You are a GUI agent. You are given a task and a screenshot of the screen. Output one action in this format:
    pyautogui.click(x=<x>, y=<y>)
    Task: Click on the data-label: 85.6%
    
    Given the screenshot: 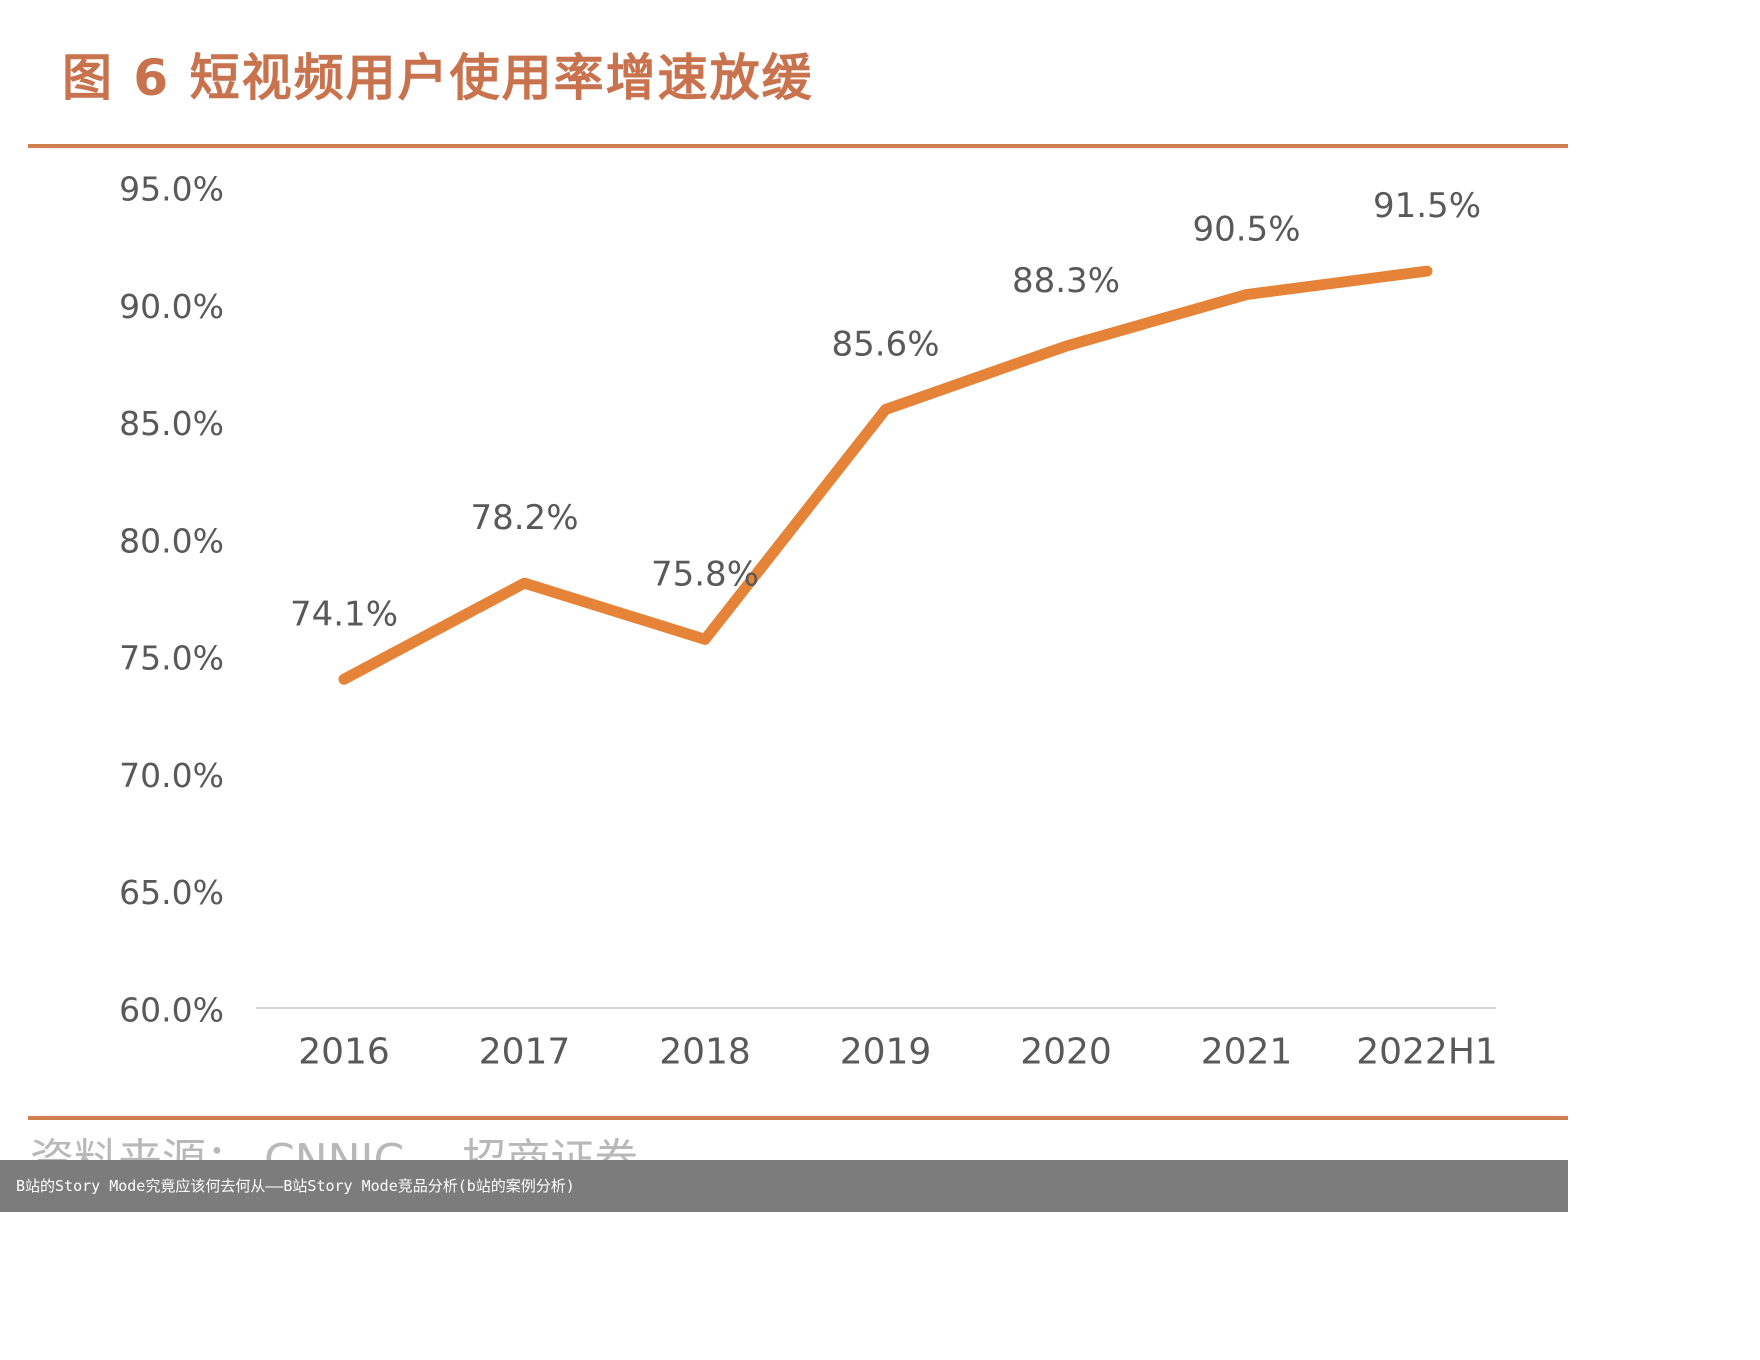 What is the action you would take?
    pyautogui.click(x=885, y=344)
    